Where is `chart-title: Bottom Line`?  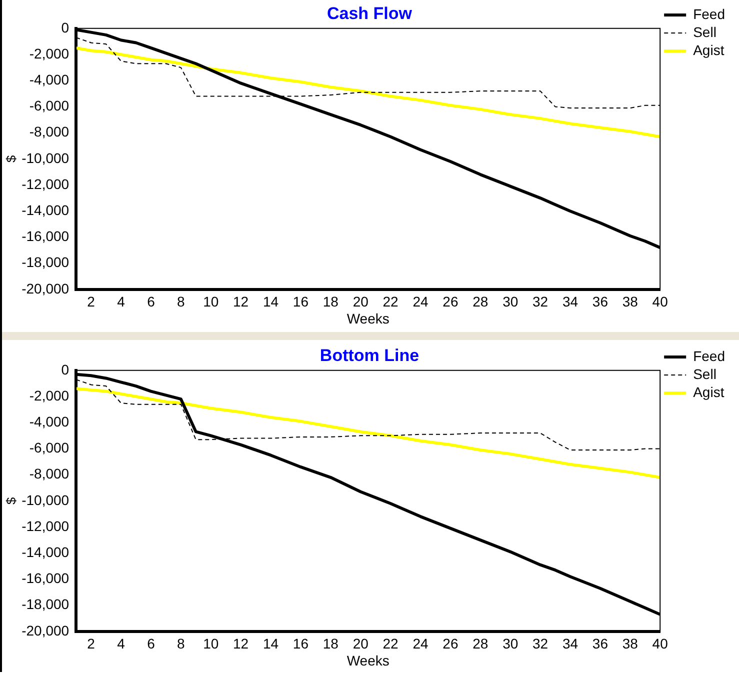 chart-title: Bottom Line is located at coordinates (370, 355).